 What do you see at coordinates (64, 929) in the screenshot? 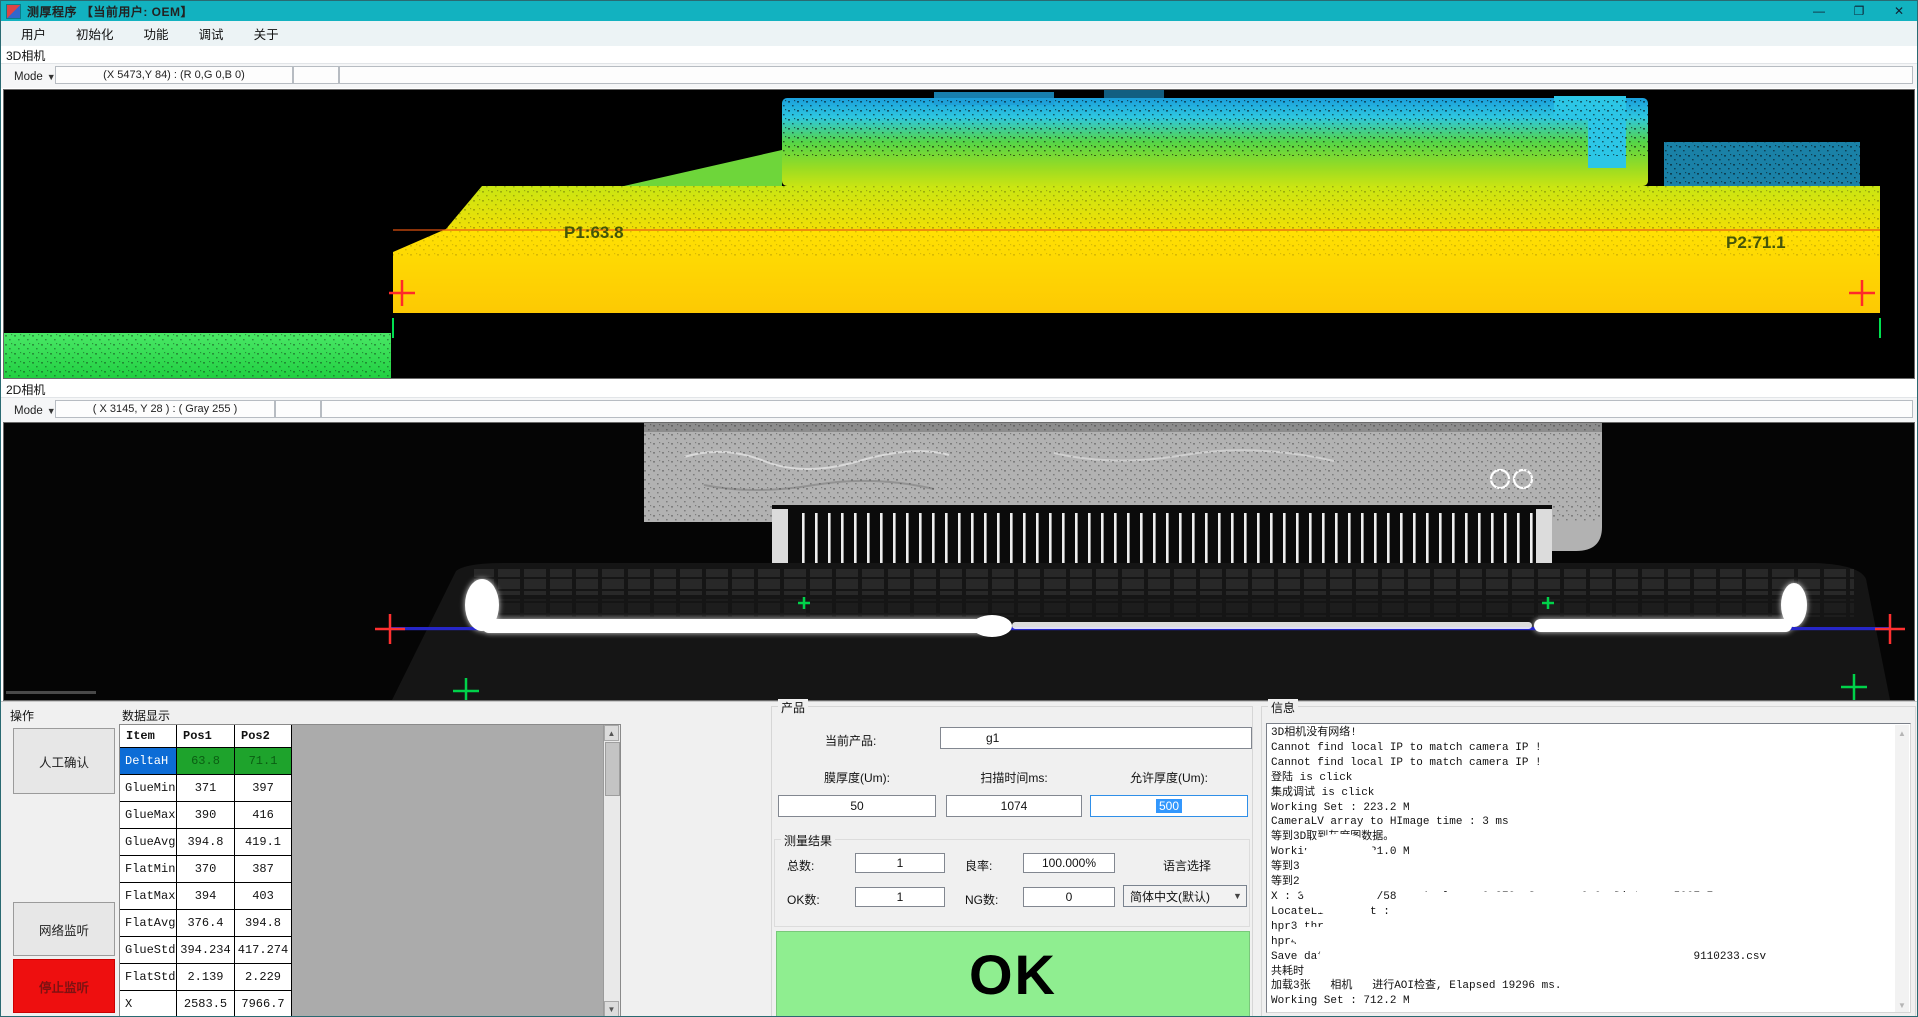
I see `network-listen-button: 网络监听` at bounding box center [64, 929].